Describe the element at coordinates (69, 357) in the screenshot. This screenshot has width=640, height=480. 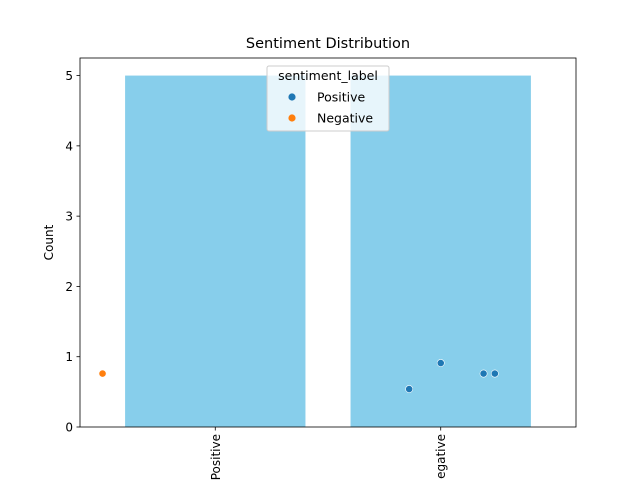
I see `y-tick-label: 1` at that location.